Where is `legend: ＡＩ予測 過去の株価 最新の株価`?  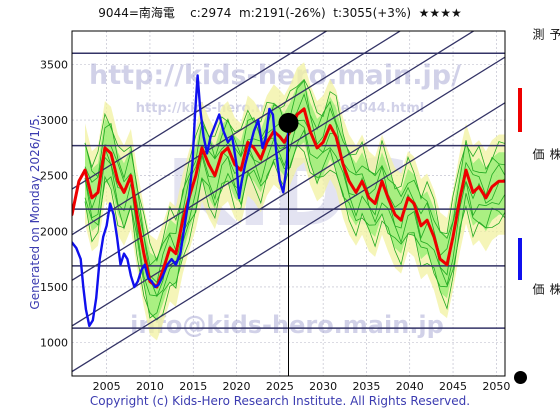 legend: ＡＩ予測 過去の株価 最新の株価 is located at coordinates (537, 206).